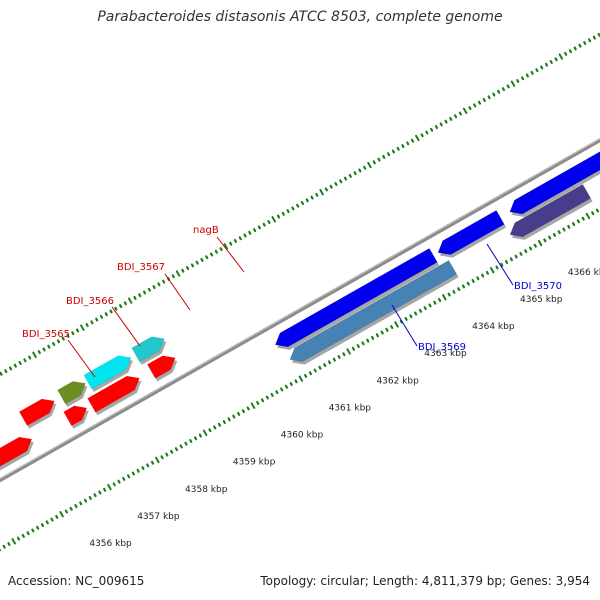 The height and width of the screenshot is (600, 600). I want to click on gene-arrow-g-blue-c, so click(554, 183).